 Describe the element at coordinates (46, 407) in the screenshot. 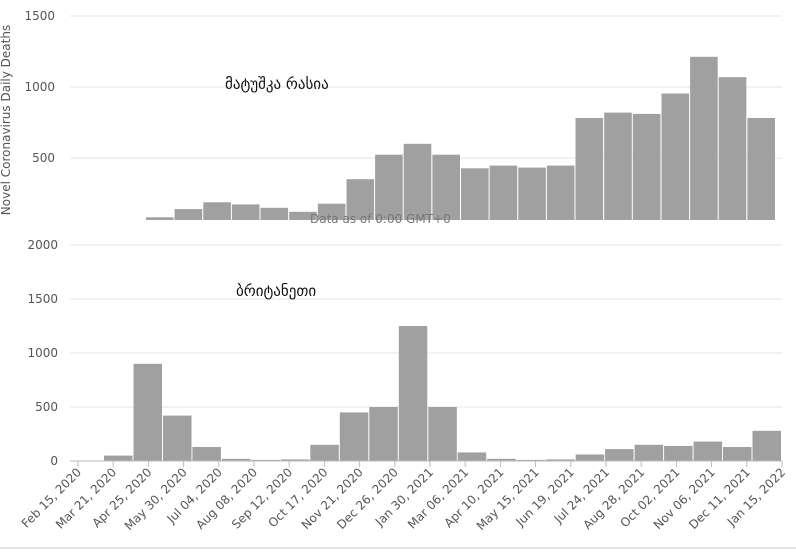

I see `bottom-y-tick-label: 500` at that location.